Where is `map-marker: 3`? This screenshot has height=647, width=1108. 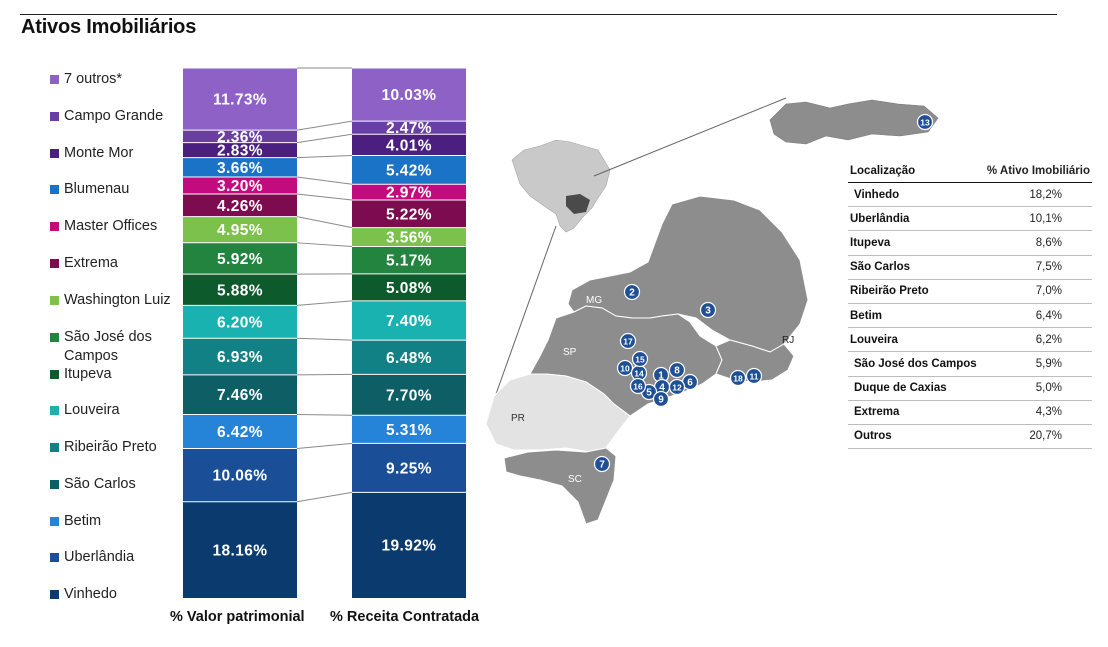 map-marker: 3 is located at coordinates (708, 310).